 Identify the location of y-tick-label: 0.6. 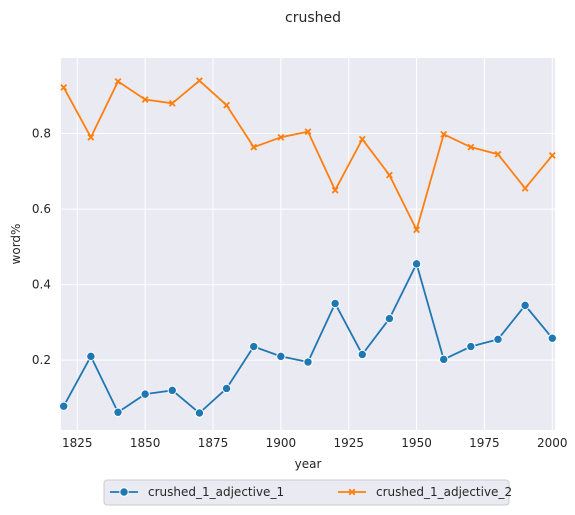
(41, 209).